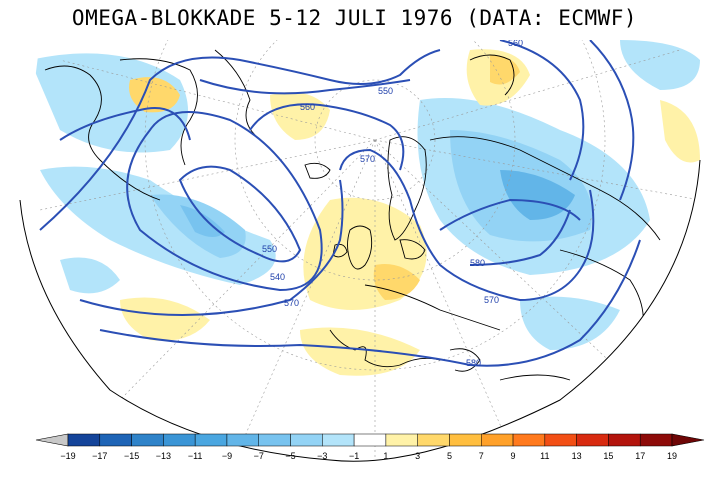 The height and width of the screenshot is (494, 709). Describe the element at coordinates (577, 456) in the screenshot. I see `colorbar-tick-label: 13` at that location.